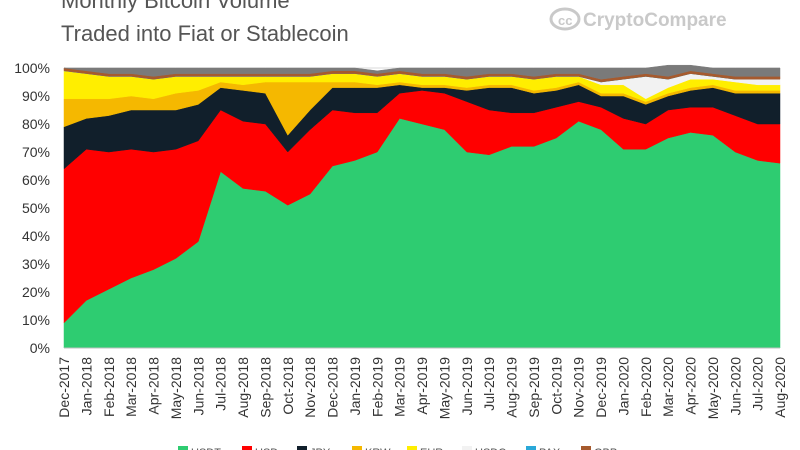 Image resolution: width=800 pixels, height=450 pixels. I want to click on x-tick-label: Jul-2018, so click(221, 384).